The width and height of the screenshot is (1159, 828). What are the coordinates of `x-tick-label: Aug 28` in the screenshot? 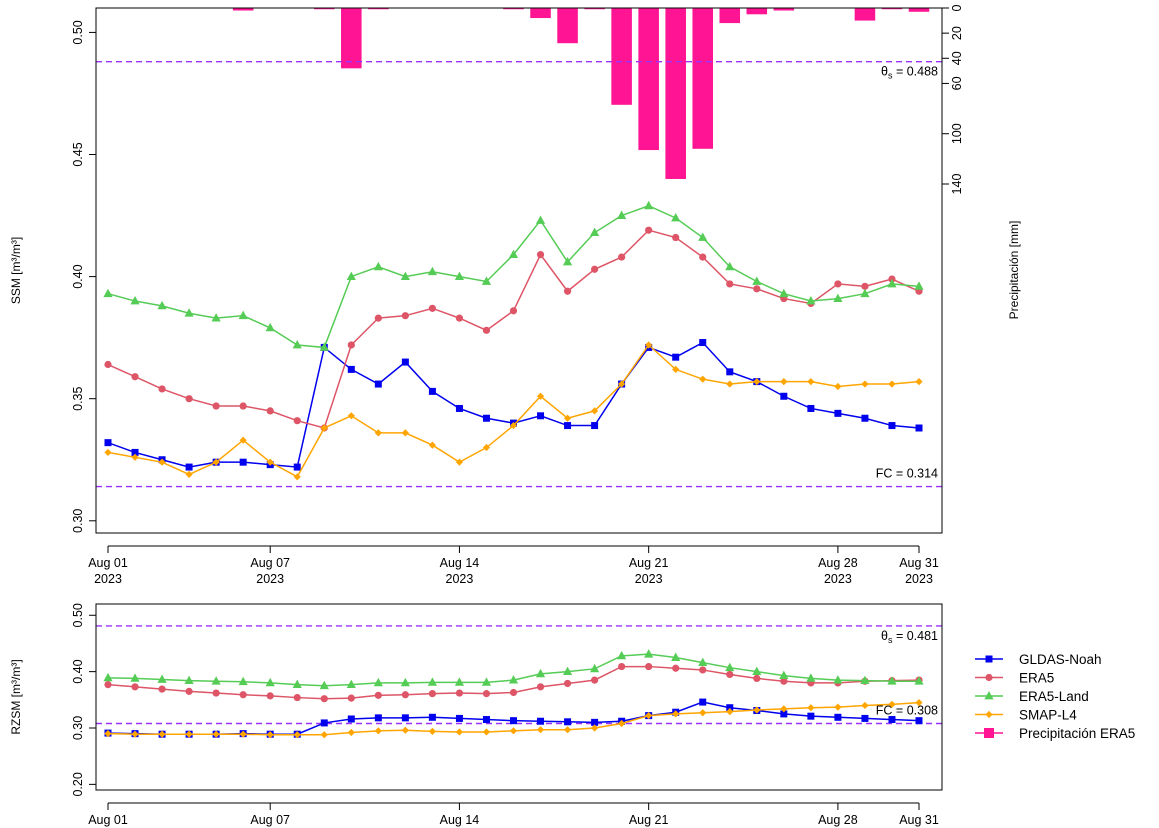 It's located at (838, 820).